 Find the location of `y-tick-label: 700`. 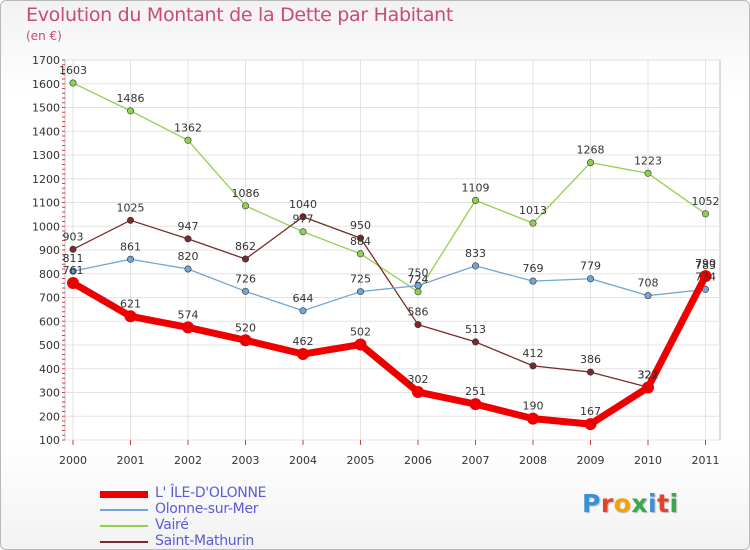

y-tick-label: 700 is located at coordinates (49, 298).